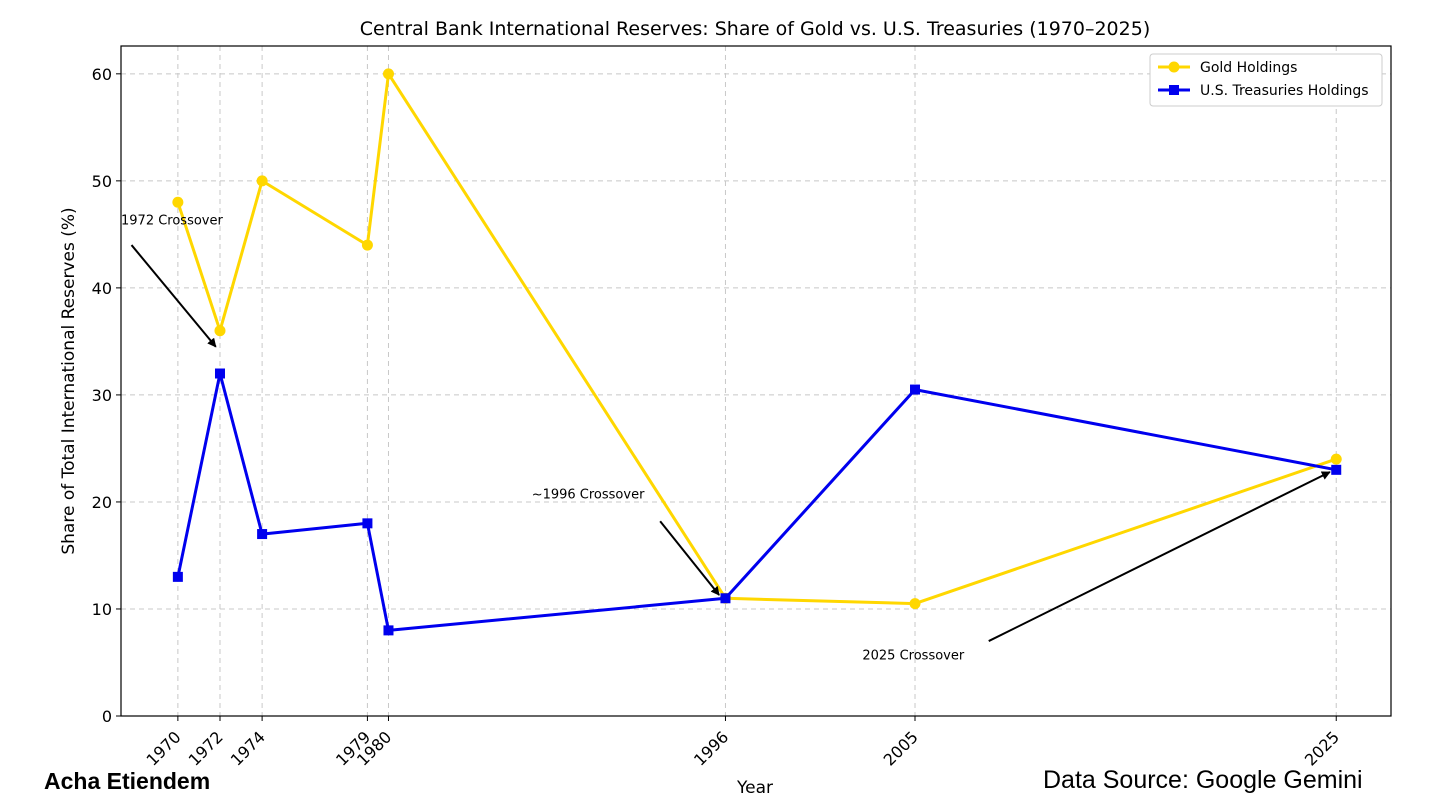 This screenshot has width=1456, height=809. Describe the element at coordinates (206, 748) in the screenshot. I see `x-tick-label: 1972` at that location.